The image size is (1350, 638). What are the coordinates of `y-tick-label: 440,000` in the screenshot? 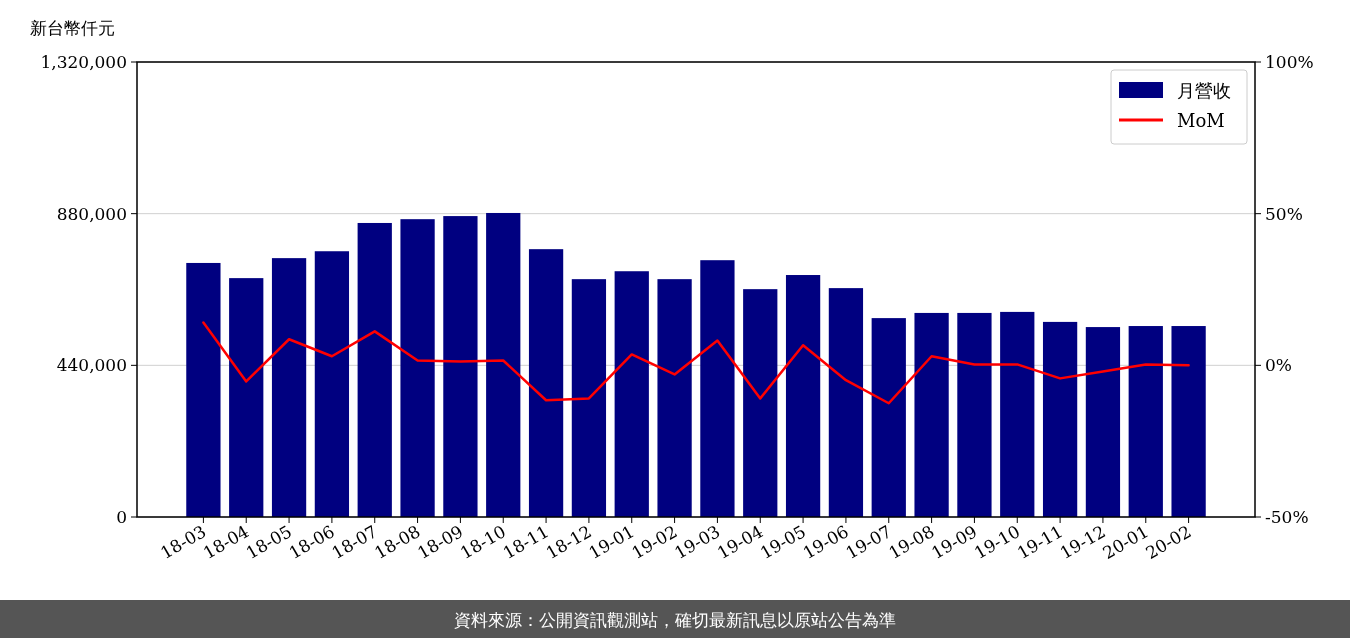 It's located at (91, 365).